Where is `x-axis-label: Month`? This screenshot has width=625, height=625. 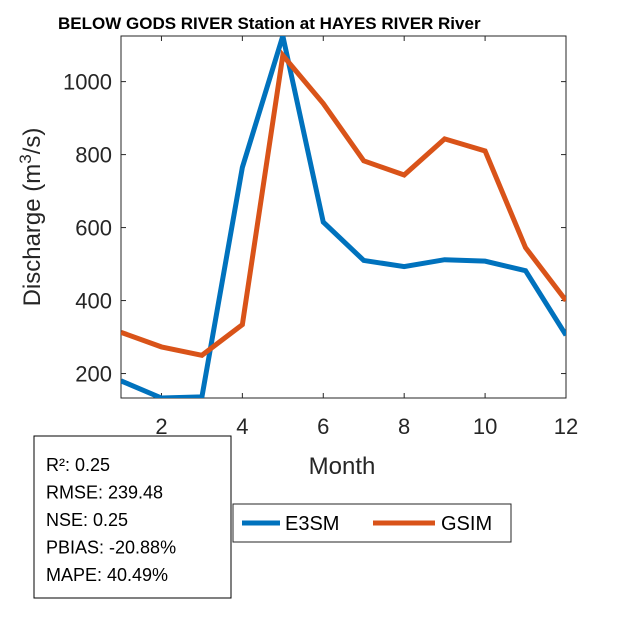
x-axis-label: Month is located at coordinates (342, 466).